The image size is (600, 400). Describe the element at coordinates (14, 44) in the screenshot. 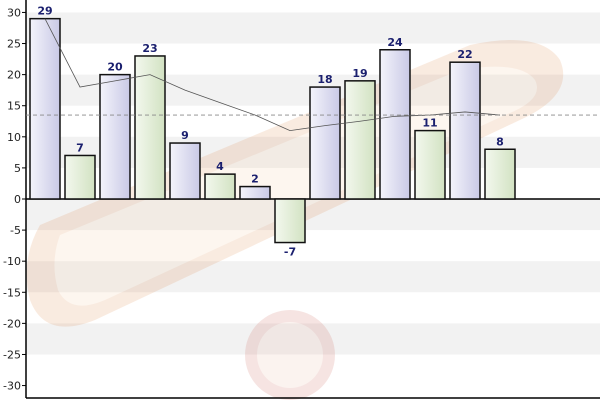

I see `y-tick-label: 25` at that location.